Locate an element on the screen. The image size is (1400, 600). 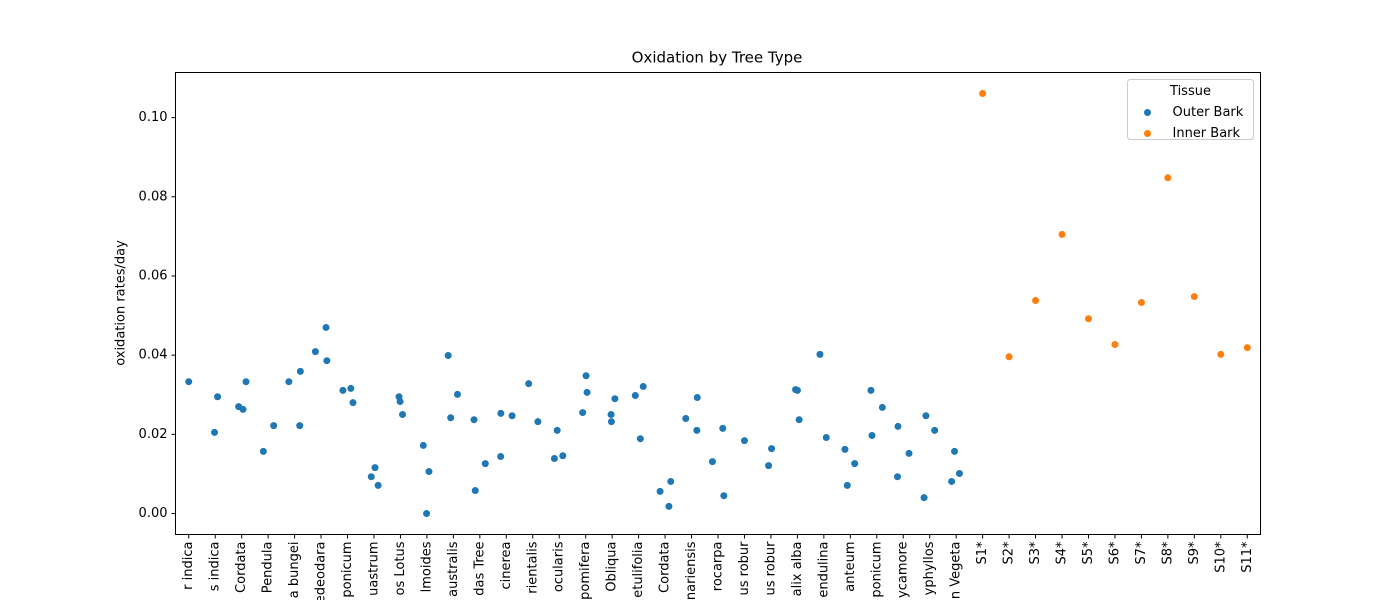
x-tick-label: australis is located at coordinates (453, 569).